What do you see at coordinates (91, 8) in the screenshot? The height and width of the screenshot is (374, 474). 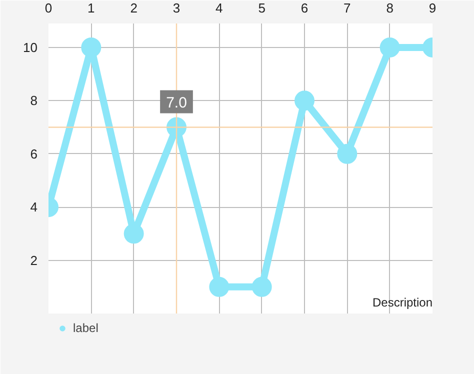 I see `x-tick-label: 1` at bounding box center [91, 8].